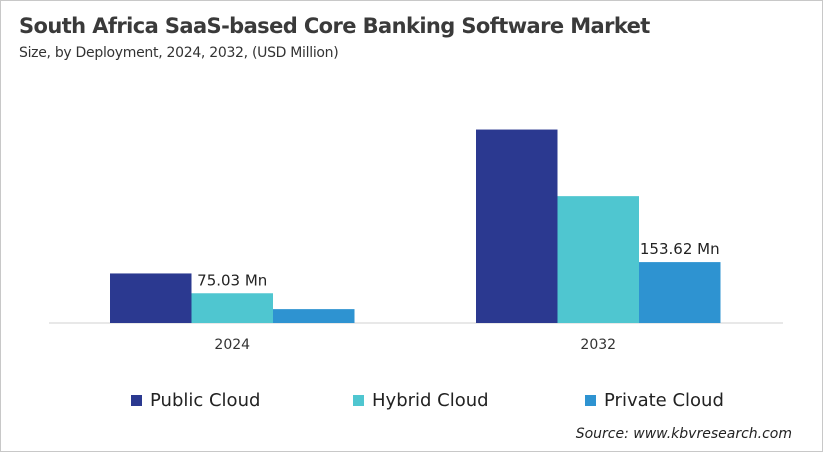 The image size is (823, 452). What do you see at coordinates (598, 259) in the screenshot?
I see `bar-hybrid-cloud-2032` at bounding box center [598, 259].